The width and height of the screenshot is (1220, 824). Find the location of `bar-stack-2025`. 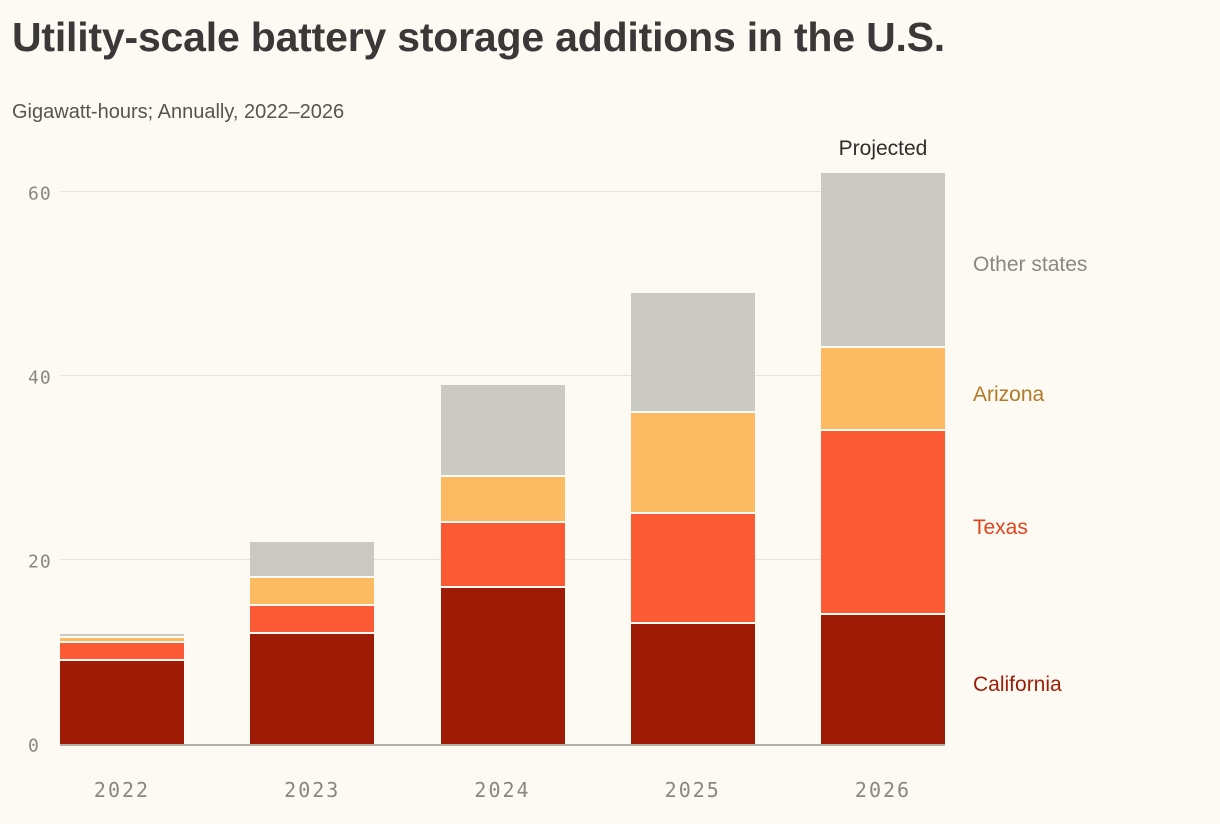

bar-stack-2025 is located at coordinates (692, 518).